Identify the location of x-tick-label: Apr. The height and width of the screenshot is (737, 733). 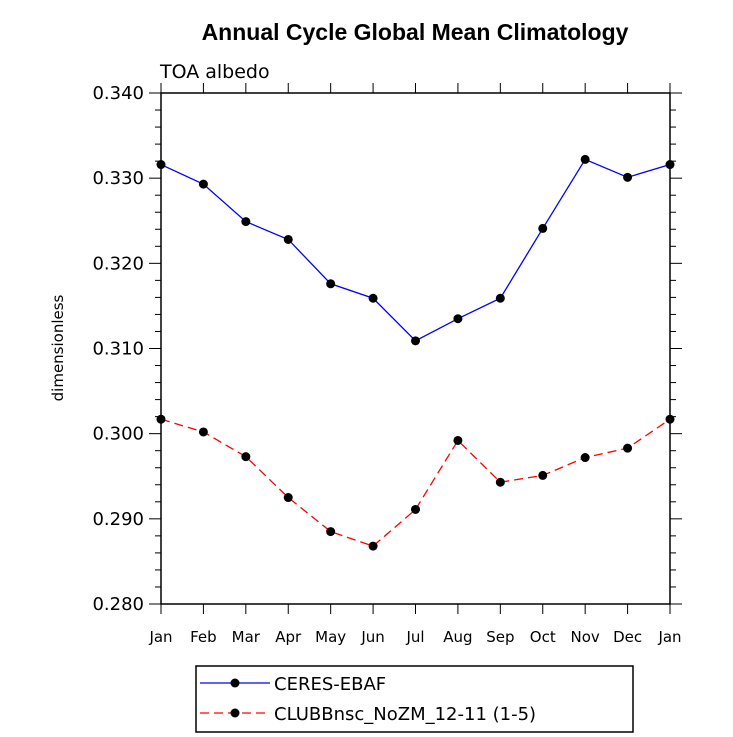
(288, 637).